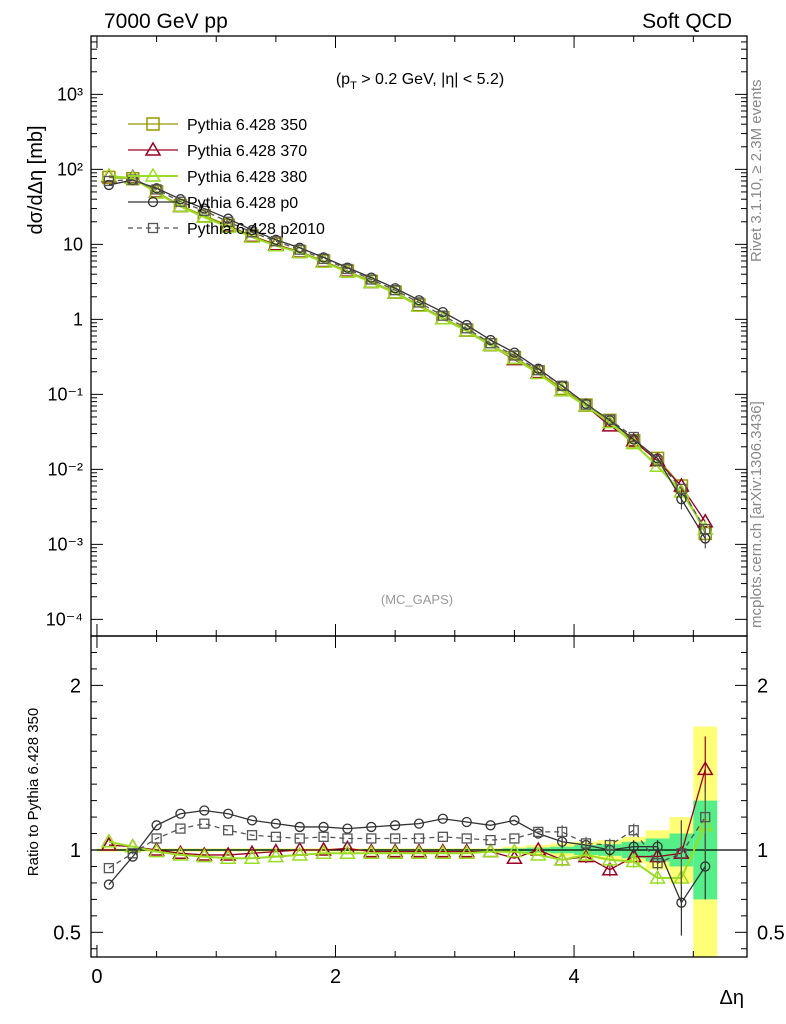 This screenshot has height=1024, width=786. Describe the element at coordinates (762, 851) in the screenshot. I see `y-tick-label-right: 1` at that location.